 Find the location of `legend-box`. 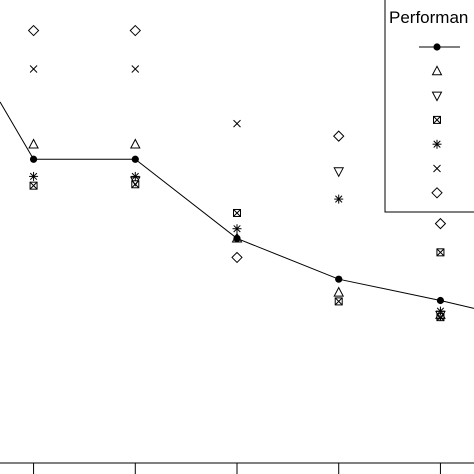

legend-box is located at coordinates (429, 106).